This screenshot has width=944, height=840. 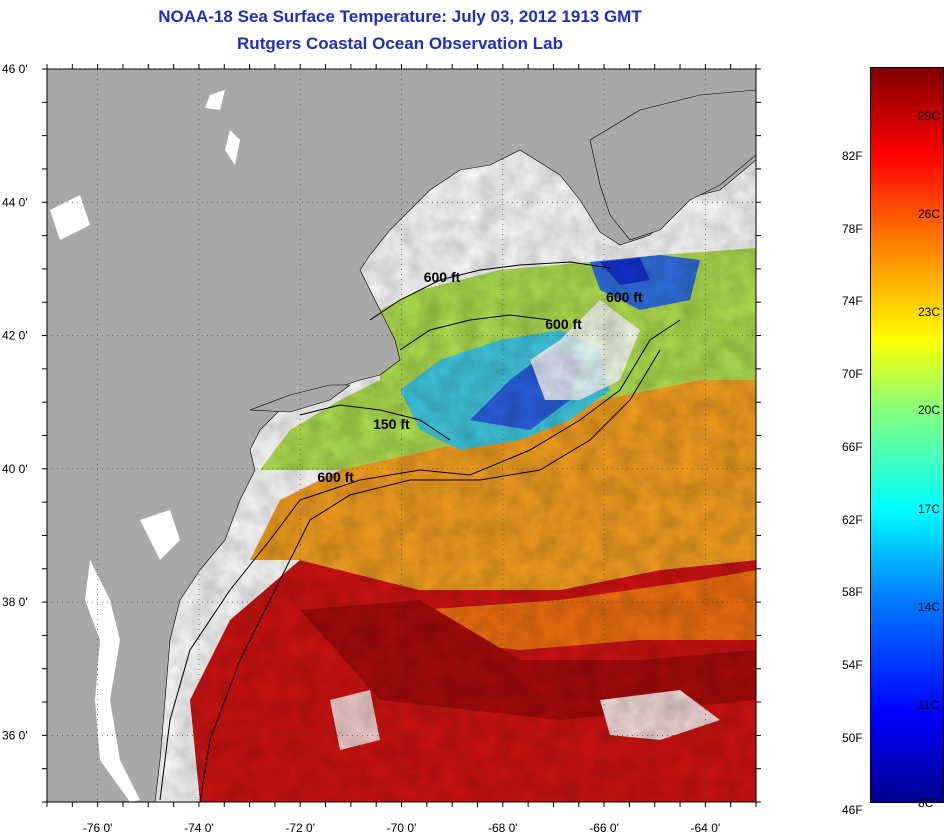 What do you see at coordinates (672, 165) in the screenshot?
I see `land-nova-scotia` at bounding box center [672, 165].